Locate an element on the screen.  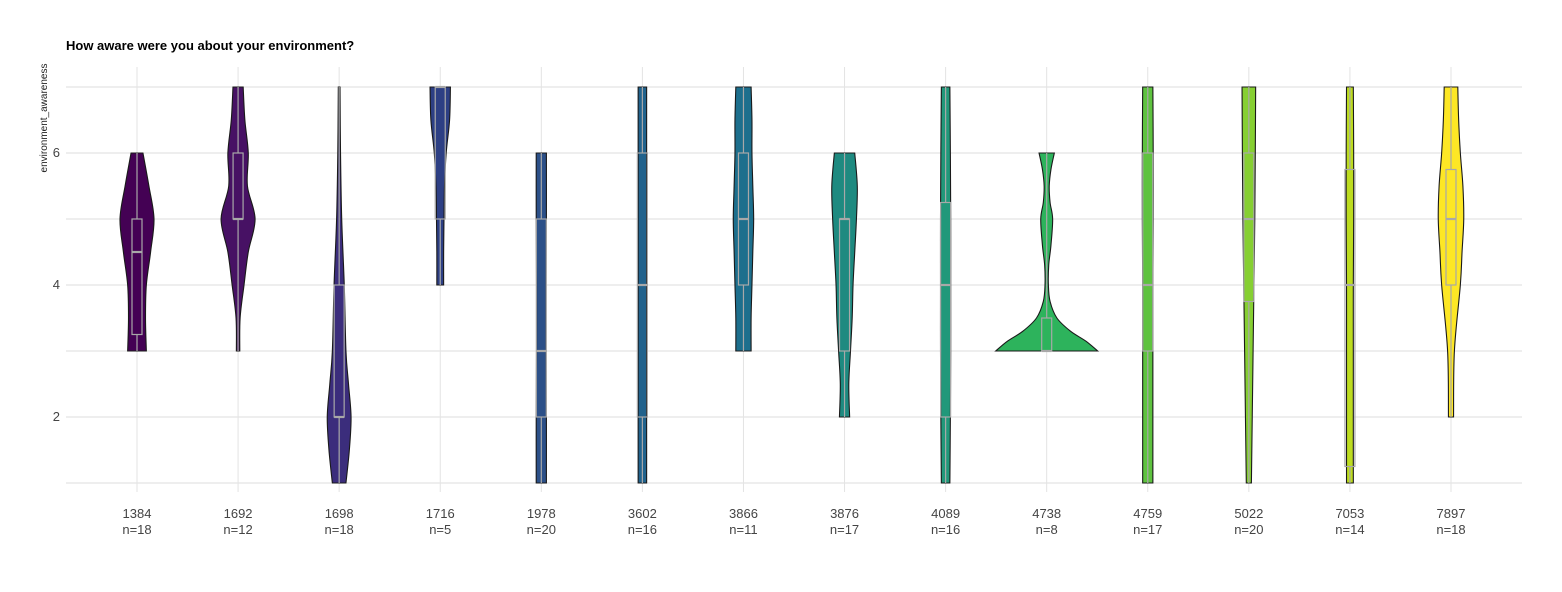
x-tick-label: 1716 is located at coordinates (440, 513).